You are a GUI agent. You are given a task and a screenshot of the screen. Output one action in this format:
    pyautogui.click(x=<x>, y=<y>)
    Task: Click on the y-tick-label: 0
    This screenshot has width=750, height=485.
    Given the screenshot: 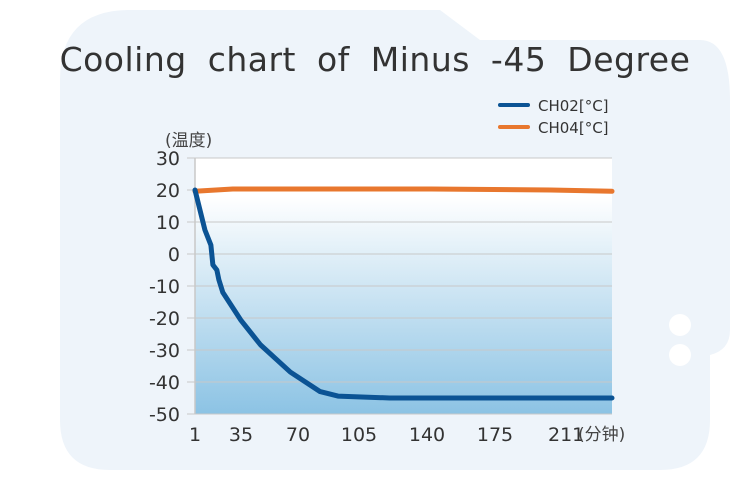 What is the action you would take?
    pyautogui.click(x=174, y=255)
    